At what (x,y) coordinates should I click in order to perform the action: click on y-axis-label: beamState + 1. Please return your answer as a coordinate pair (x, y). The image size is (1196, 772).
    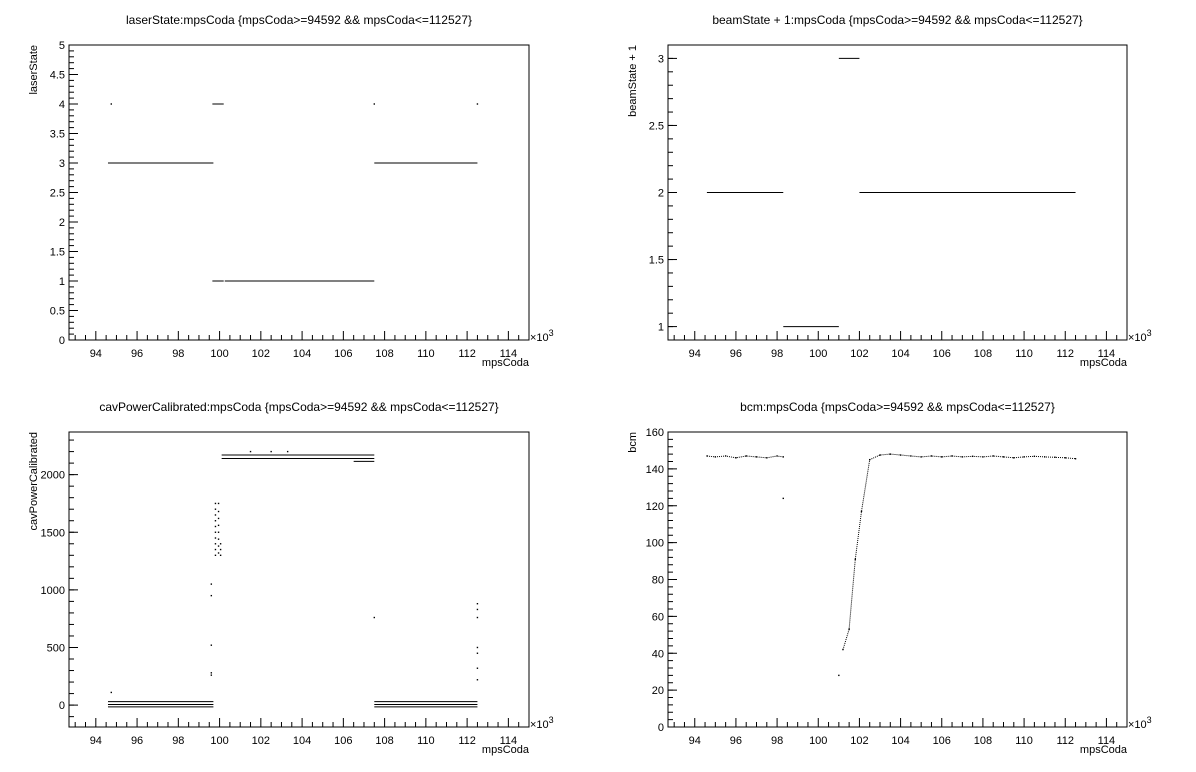
    Looking at the image, I should click on (633, 81).